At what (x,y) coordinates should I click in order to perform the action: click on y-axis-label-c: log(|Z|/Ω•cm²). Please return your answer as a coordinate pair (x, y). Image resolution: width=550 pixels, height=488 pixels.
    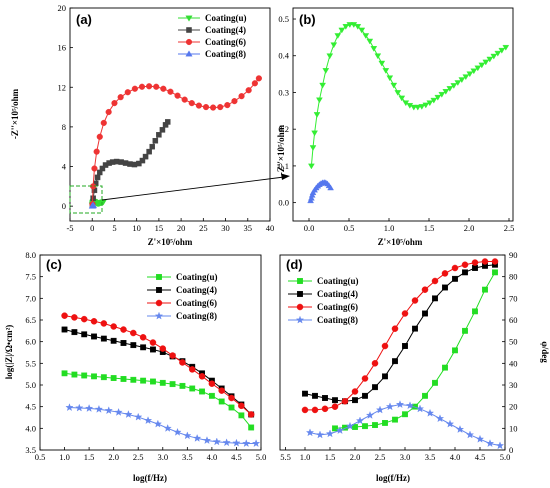
    Looking at the image, I should click on (9, 352).